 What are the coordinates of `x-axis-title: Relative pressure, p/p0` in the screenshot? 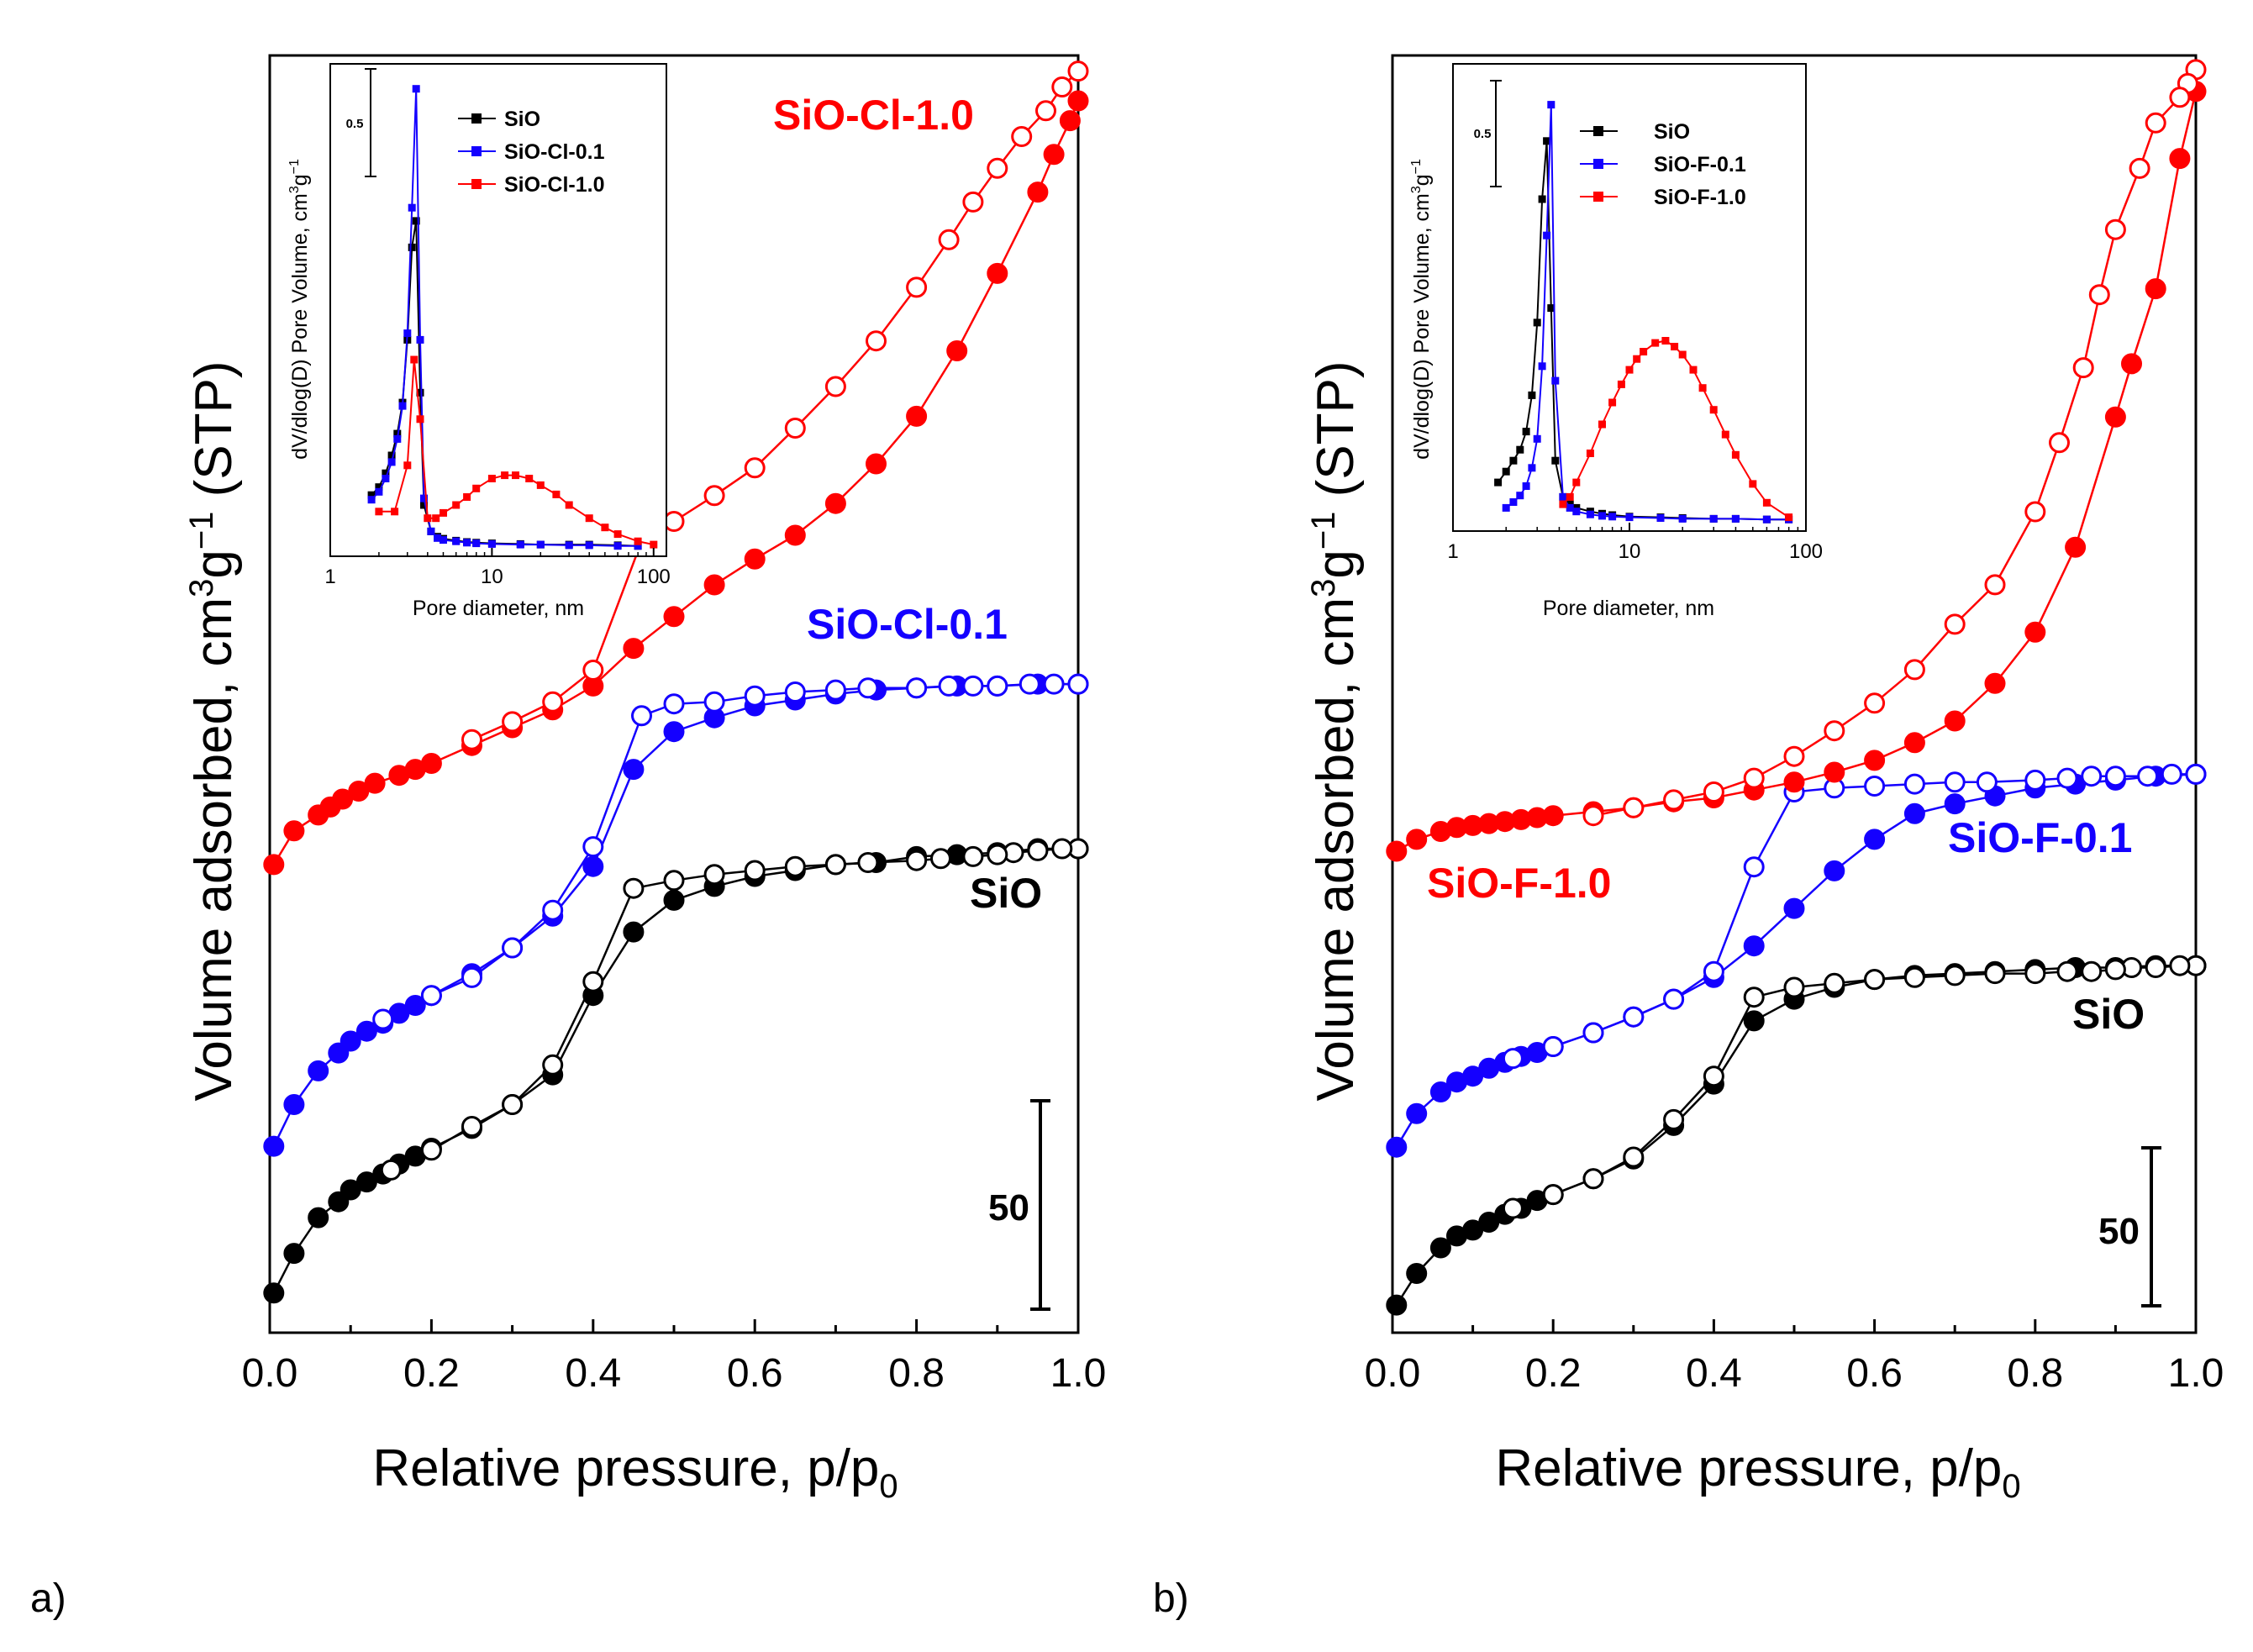 It's located at (635, 1472).